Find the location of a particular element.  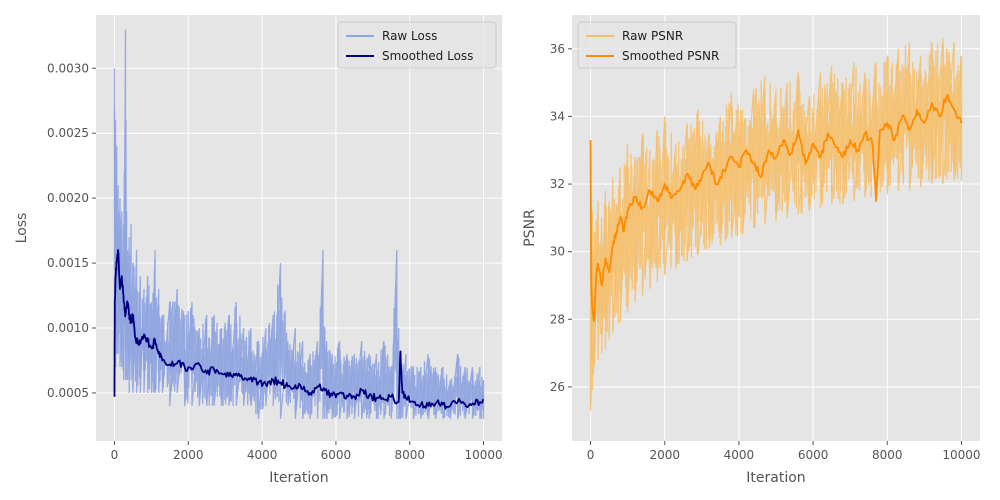

y-tick-label: 34 is located at coordinates (557, 116).